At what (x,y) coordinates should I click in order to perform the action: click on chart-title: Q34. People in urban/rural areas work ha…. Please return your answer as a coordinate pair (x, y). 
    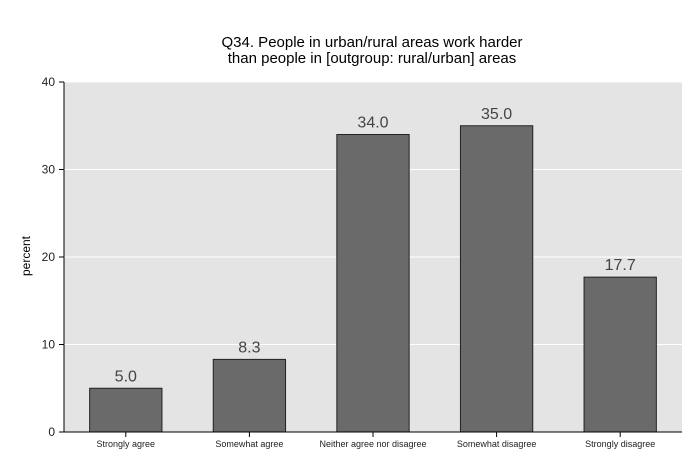
    Looking at the image, I should click on (372, 42).